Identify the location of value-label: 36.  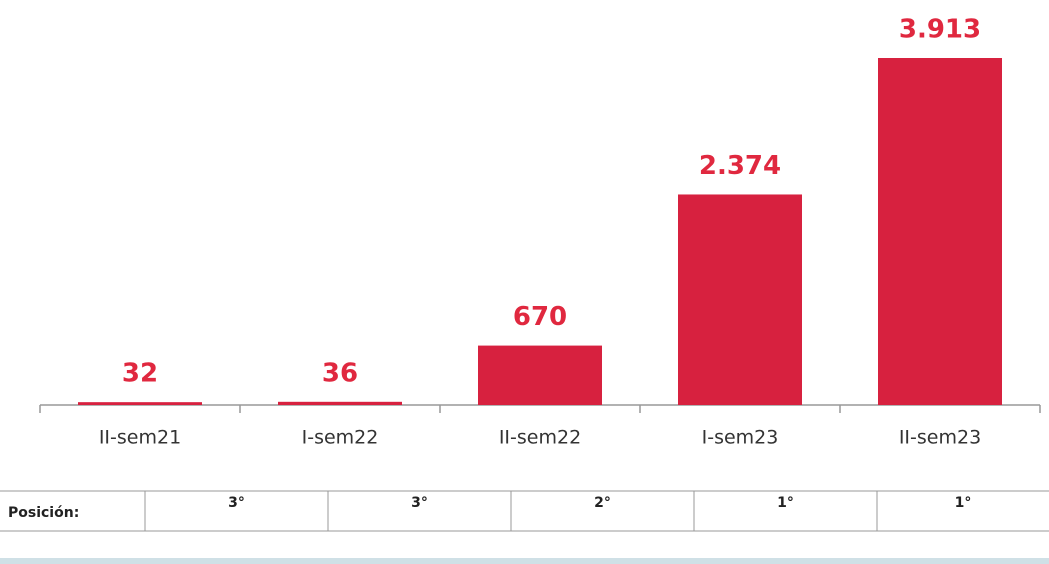
(340, 373).